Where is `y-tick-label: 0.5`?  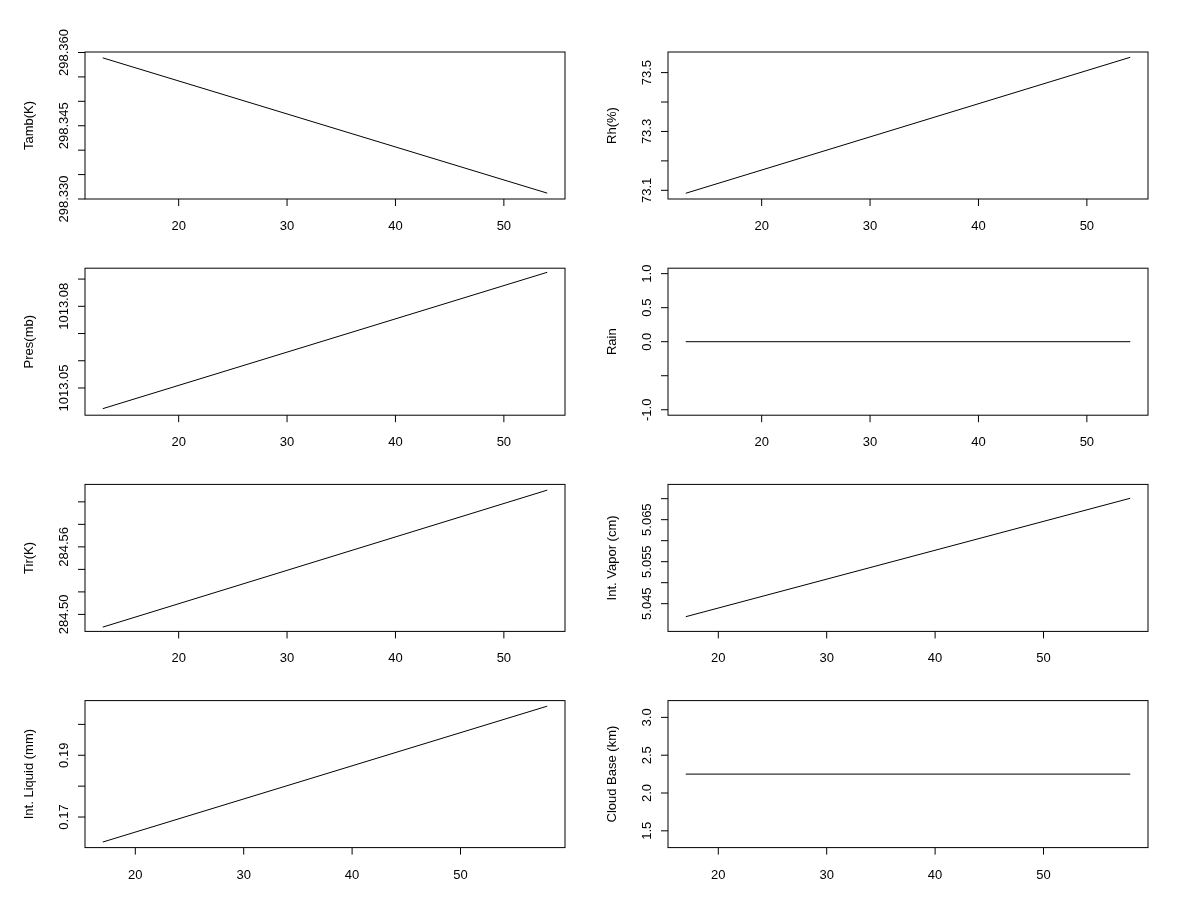 y-tick-label: 0.5 is located at coordinates (646, 307).